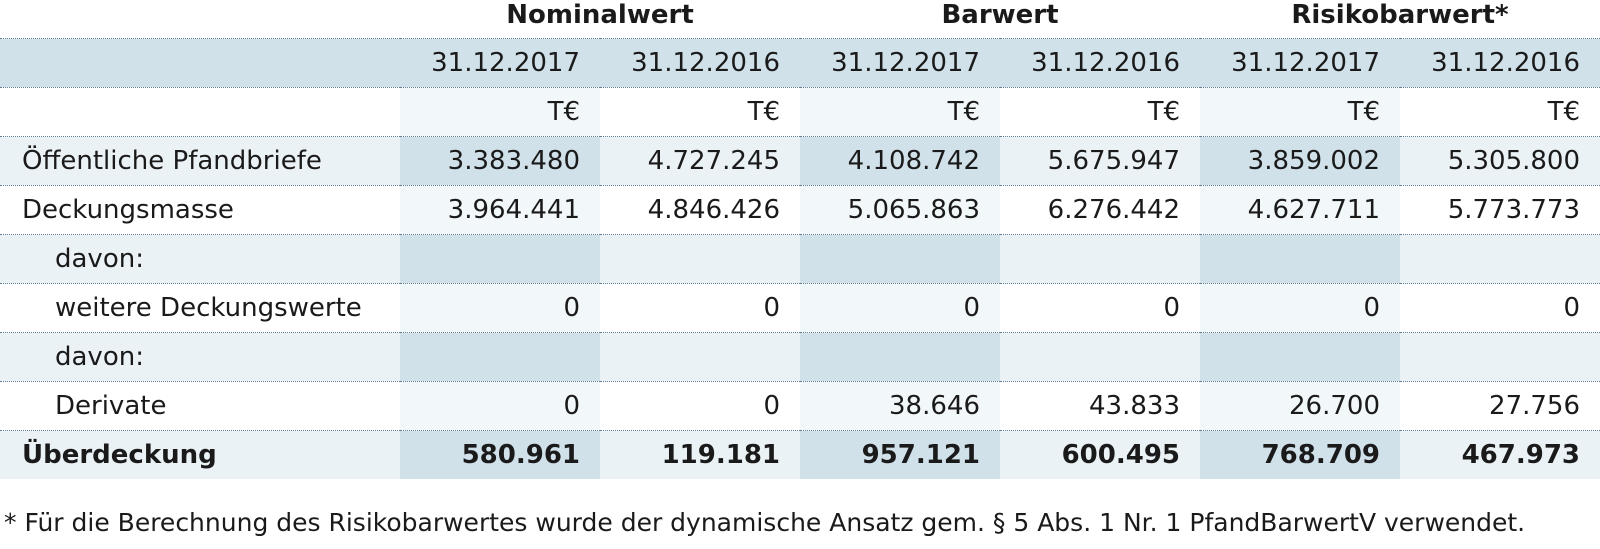  I want to click on row-label: Derivate, so click(200, 406).